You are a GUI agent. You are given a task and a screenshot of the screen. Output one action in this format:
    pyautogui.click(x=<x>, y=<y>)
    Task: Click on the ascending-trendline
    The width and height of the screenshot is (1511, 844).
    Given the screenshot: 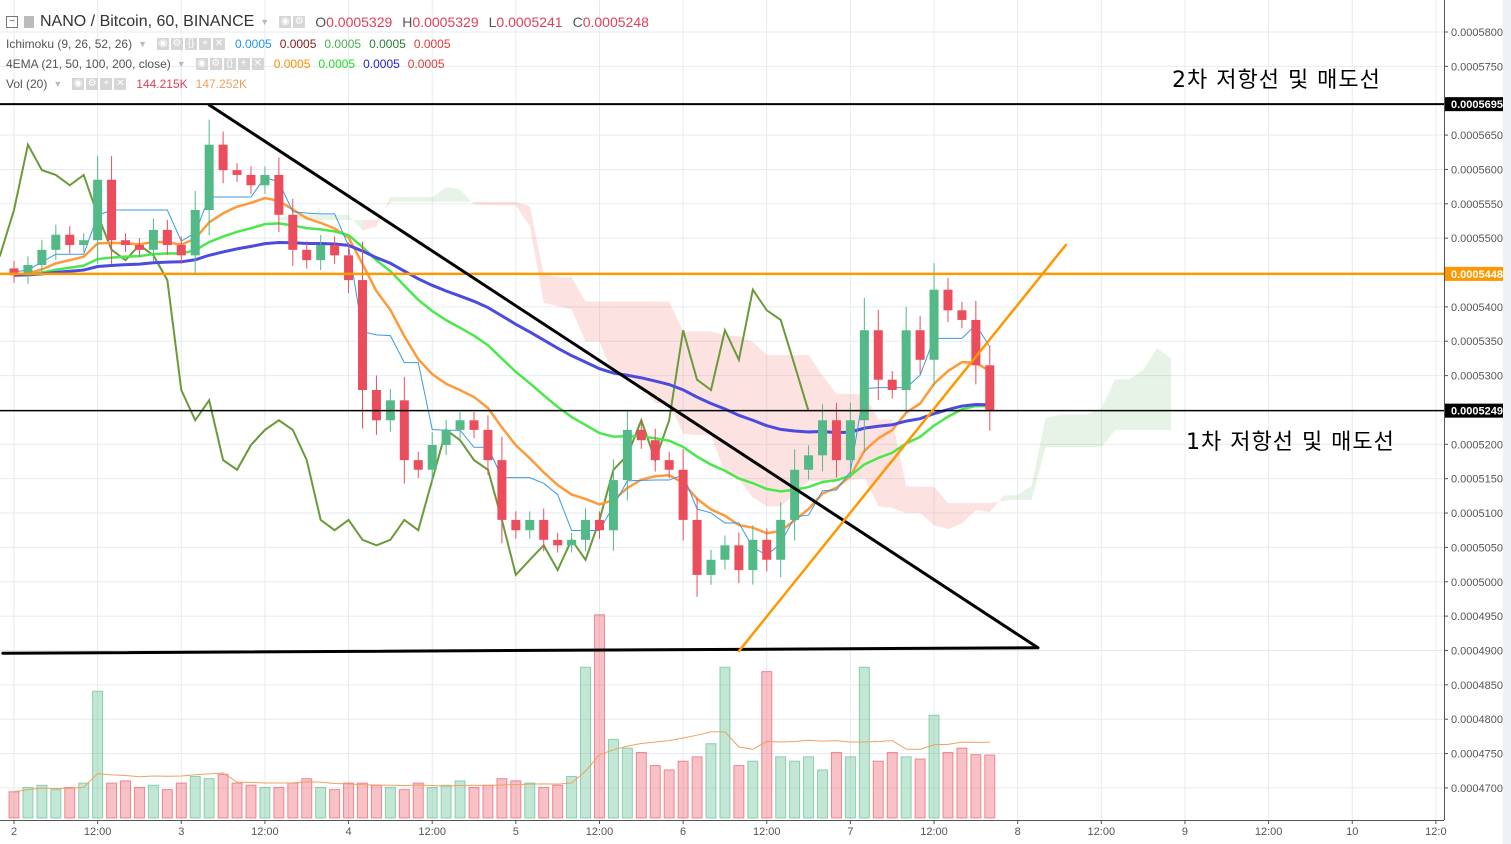 What is the action you would take?
    pyautogui.click(x=902, y=448)
    